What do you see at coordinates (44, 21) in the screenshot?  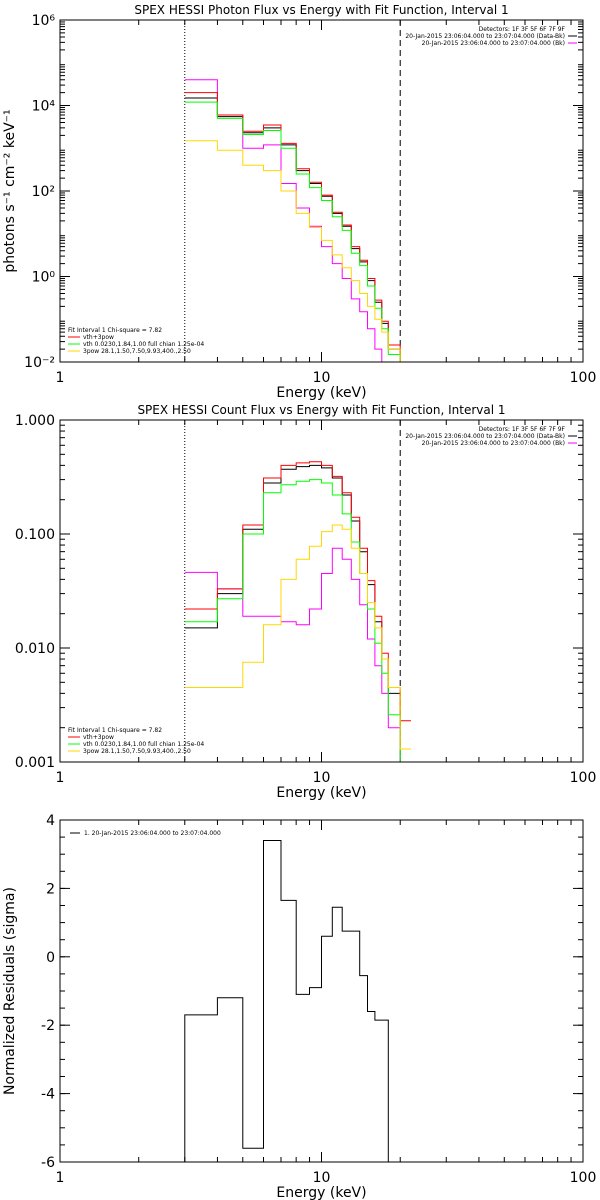 I see `y-tick-label: 10⁶` at bounding box center [44, 21].